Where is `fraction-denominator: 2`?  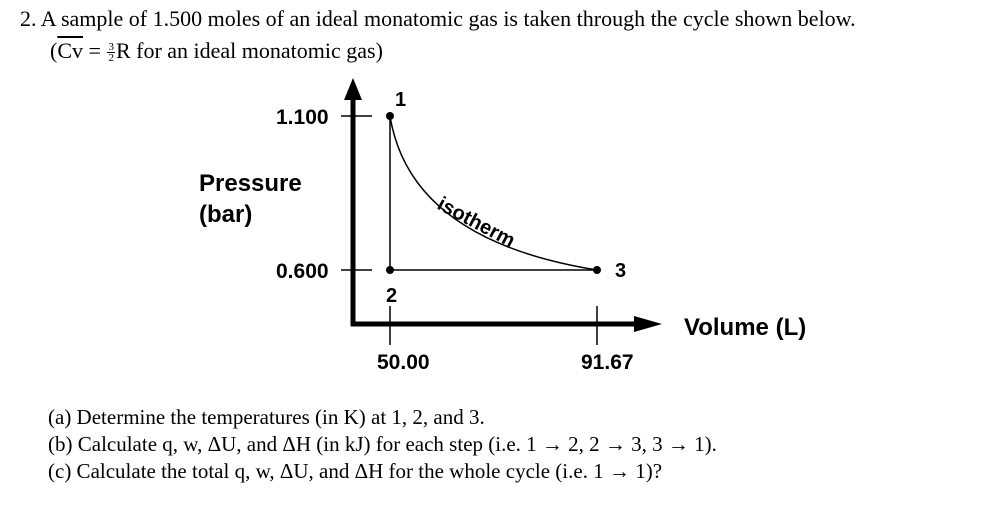 fraction-denominator: 2 is located at coordinates (111, 58).